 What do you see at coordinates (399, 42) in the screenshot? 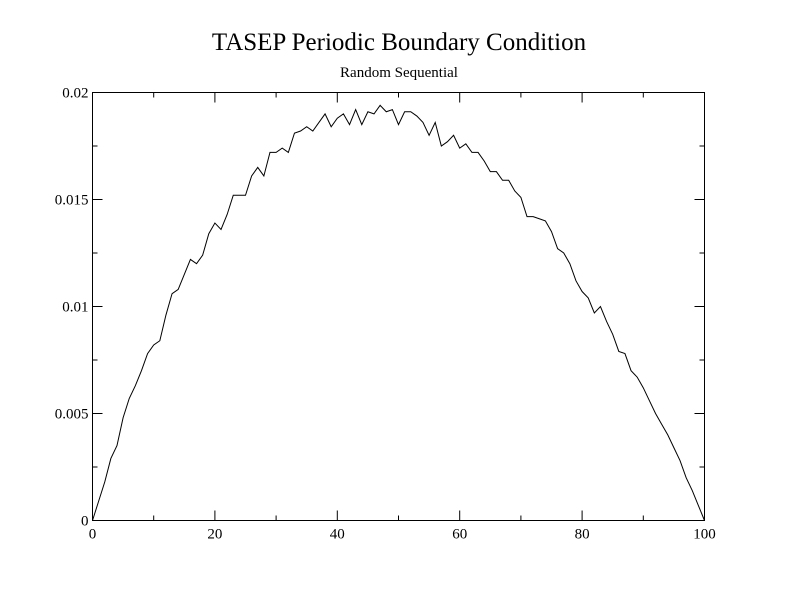
I see `chart-title: TASEP Periodic Boundary Condition` at bounding box center [399, 42].